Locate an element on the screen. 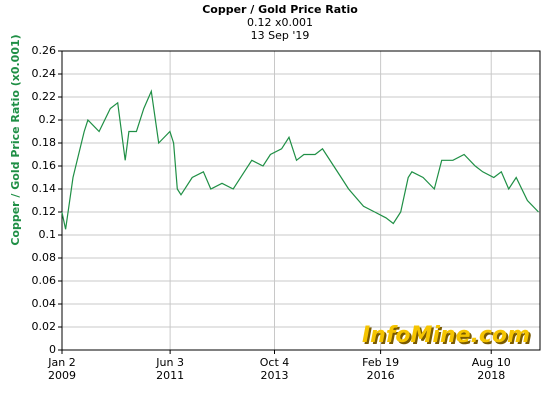 Image resolution: width=560 pixels, height=404 pixels. y-tick-label: 0.26 is located at coordinates (44, 50).